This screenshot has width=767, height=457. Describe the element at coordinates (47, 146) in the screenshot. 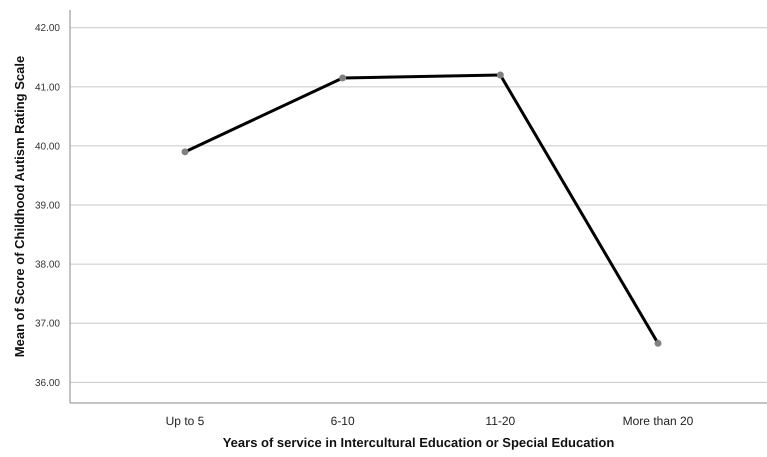

I see `y-tick-label: 40.00` at that location.